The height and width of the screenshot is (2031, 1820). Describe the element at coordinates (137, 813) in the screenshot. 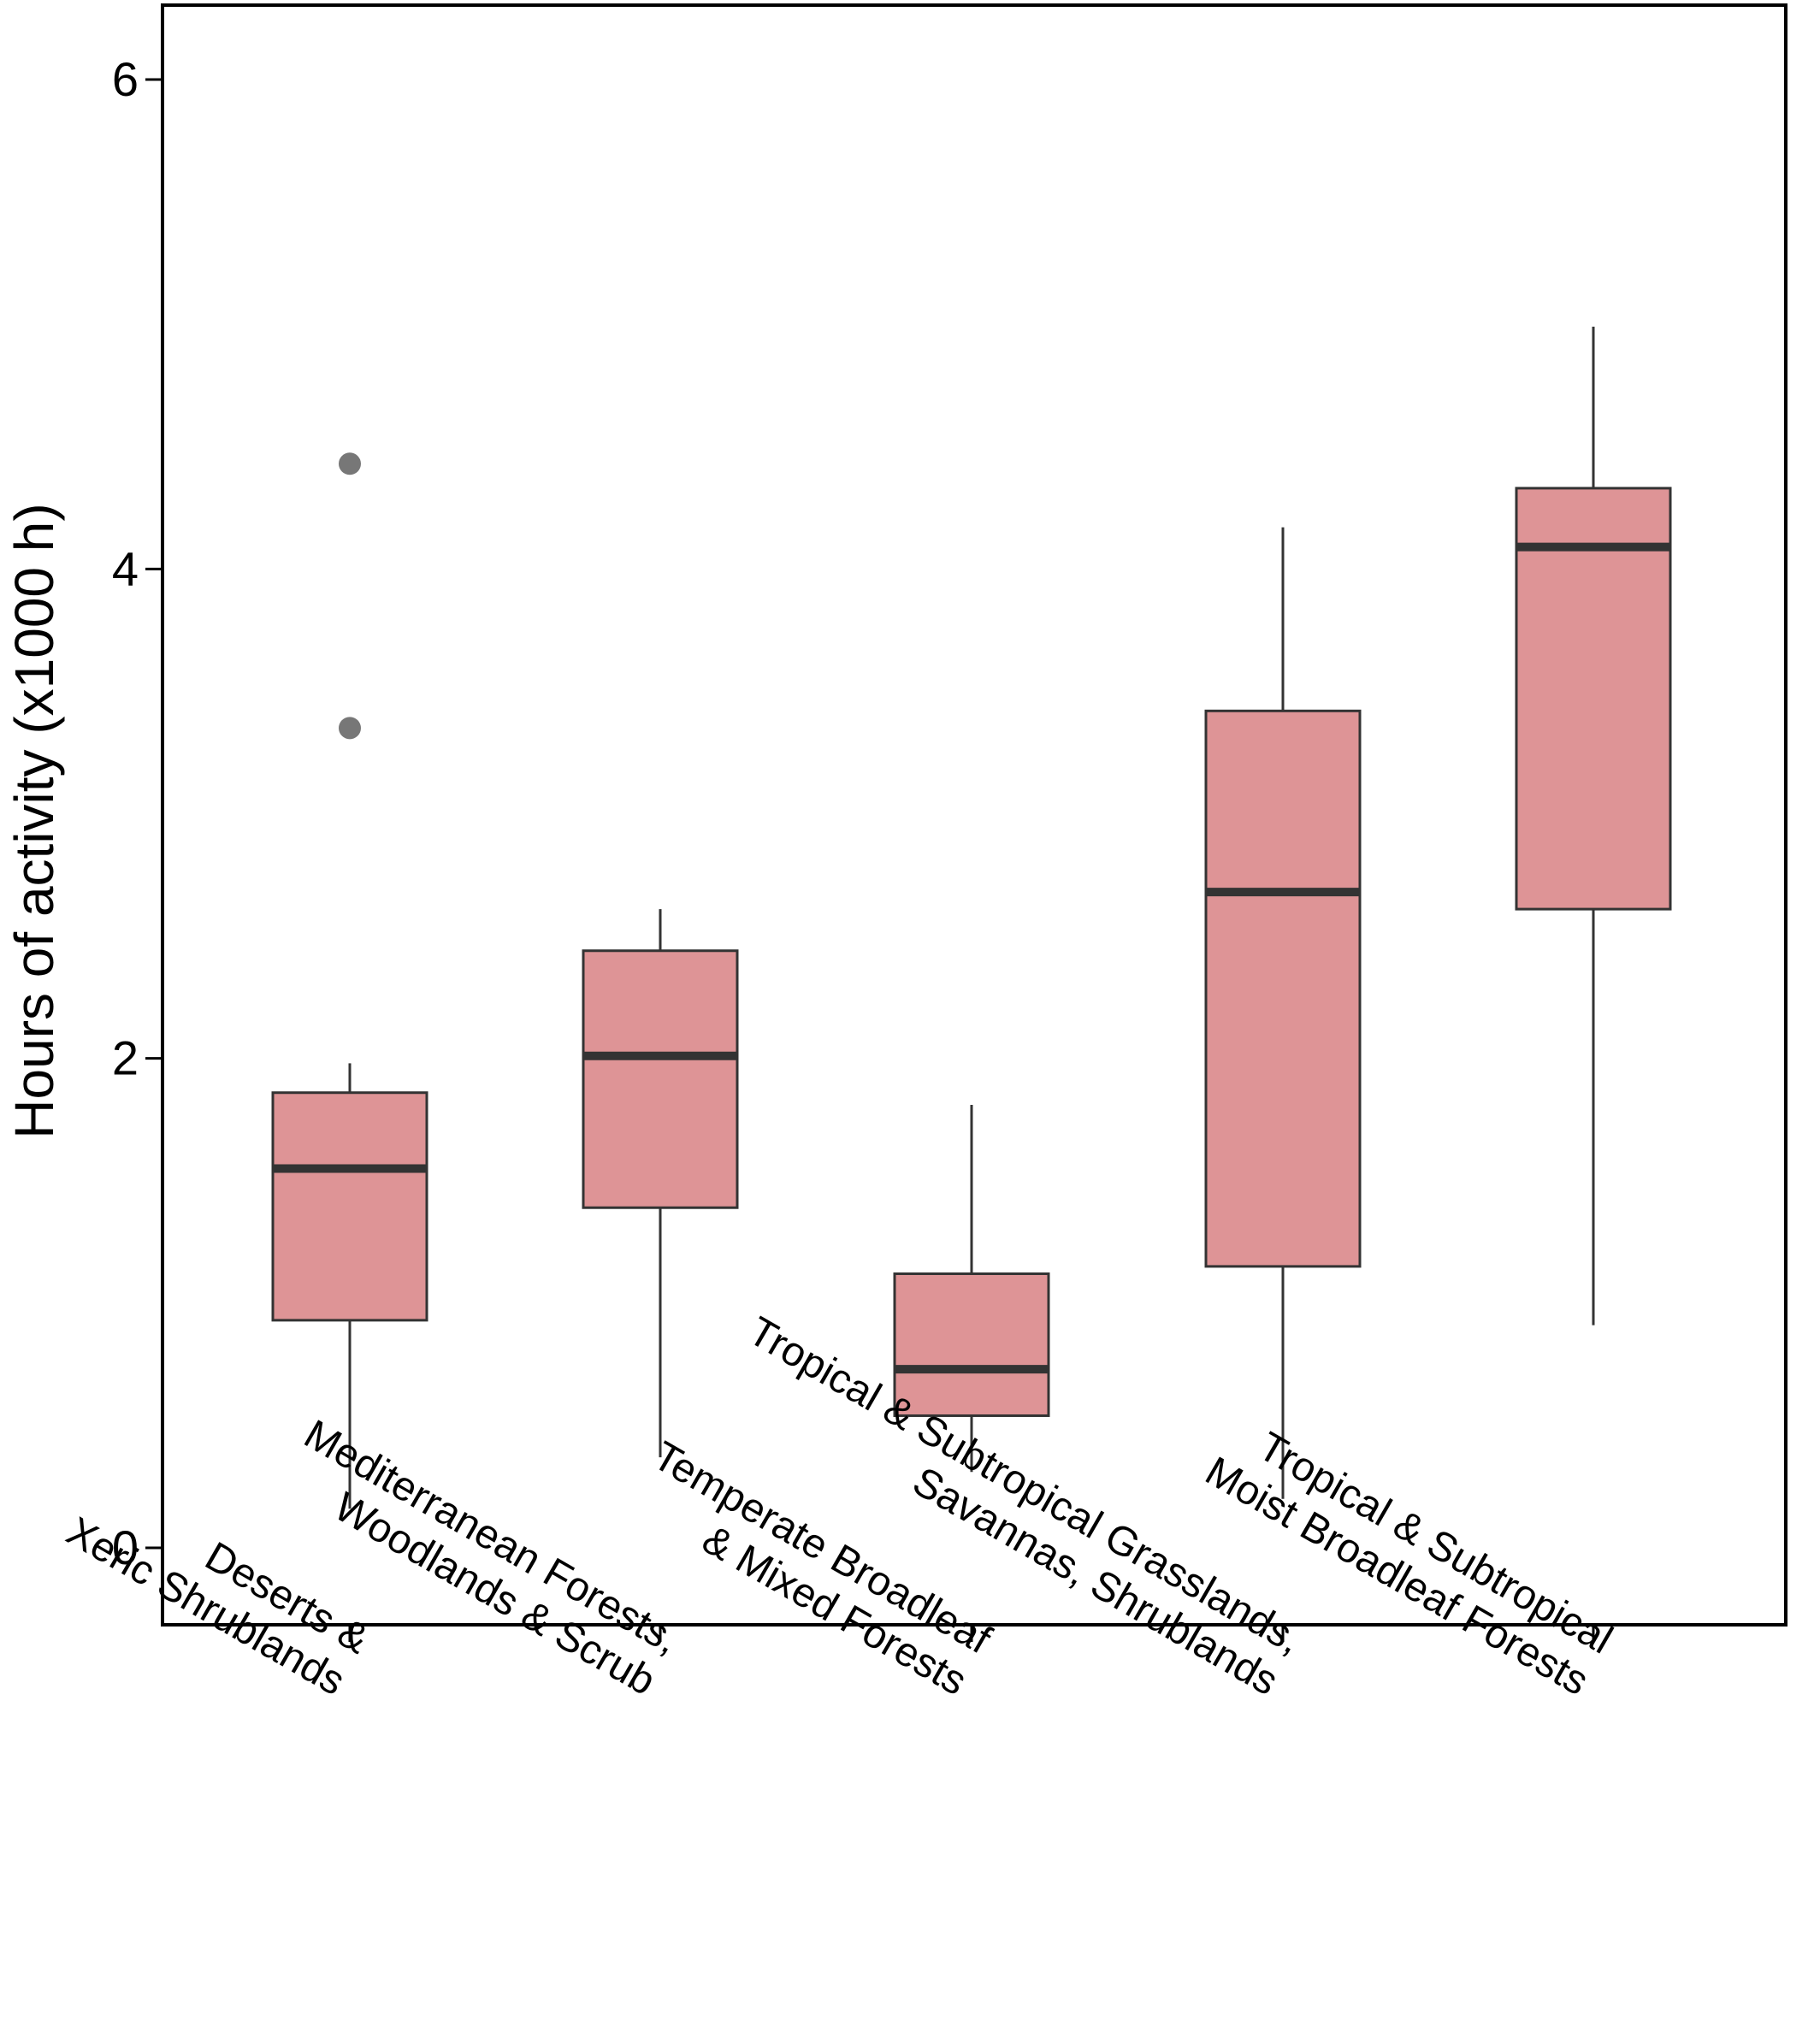

I see `y-axis: 0 2 4 6` at that location.